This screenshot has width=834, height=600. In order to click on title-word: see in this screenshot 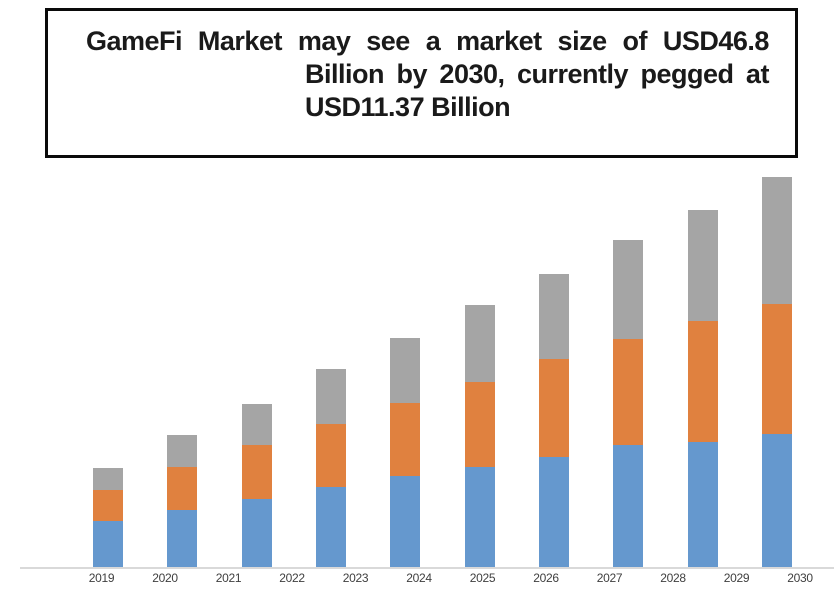, I will do `click(388, 41)`.